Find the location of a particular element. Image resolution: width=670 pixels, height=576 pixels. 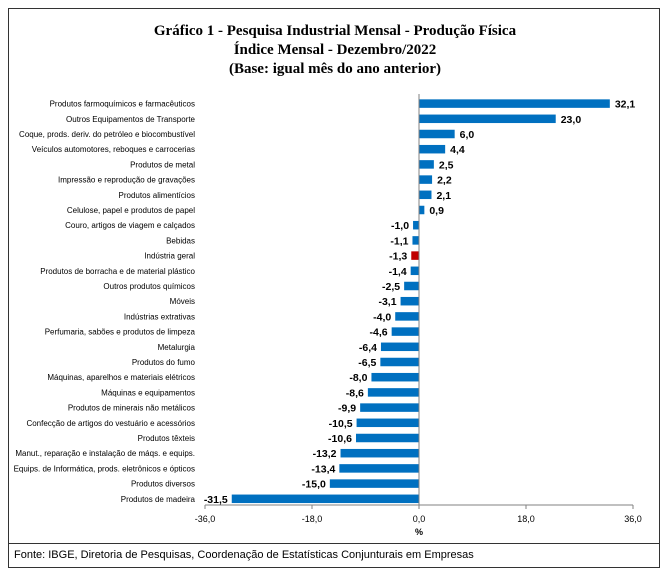

category-label-perfumaria-saboes-e-produtos-de-limpeza: Perfumaria, sabões e produtos de limpeza is located at coordinates (120, 332).